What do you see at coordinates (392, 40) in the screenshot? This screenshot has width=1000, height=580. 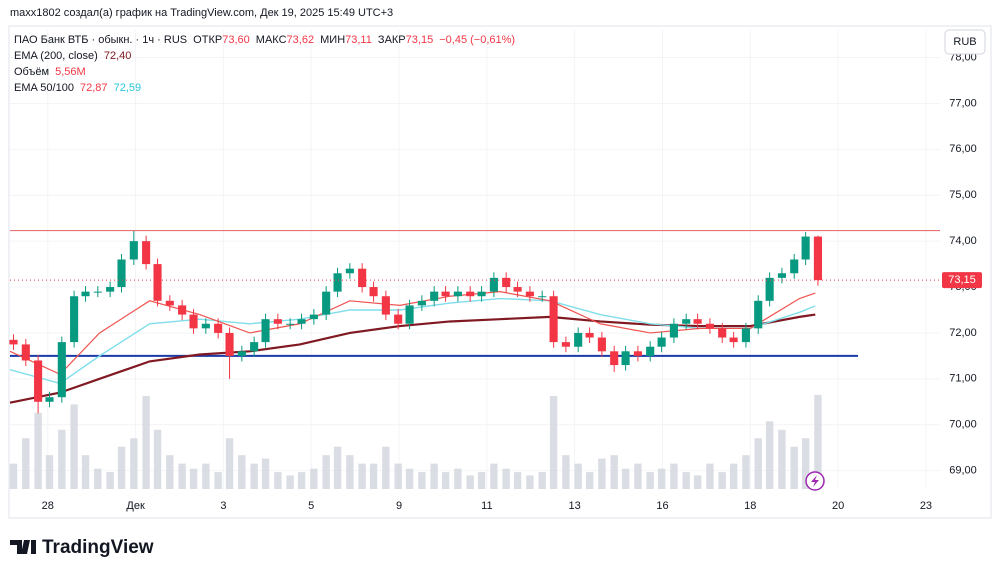 I see `label: ЗАКР` at bounding box center [392, 40].